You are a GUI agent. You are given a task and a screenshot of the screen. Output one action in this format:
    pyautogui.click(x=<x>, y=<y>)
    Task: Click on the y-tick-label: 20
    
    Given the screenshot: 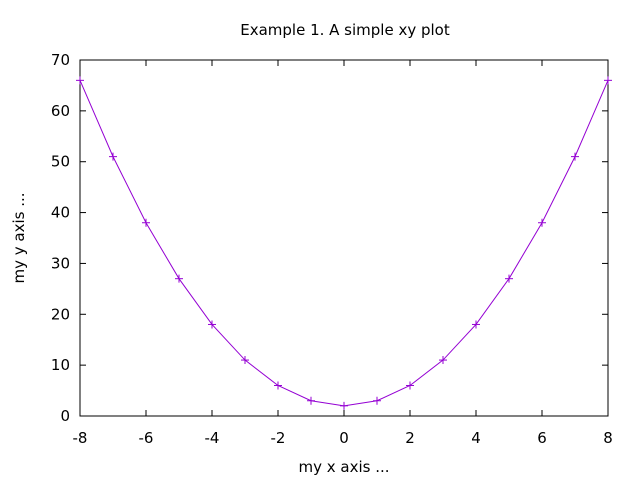 What is the action you would take?
    pyautogui.click(x=60, y=314)
    